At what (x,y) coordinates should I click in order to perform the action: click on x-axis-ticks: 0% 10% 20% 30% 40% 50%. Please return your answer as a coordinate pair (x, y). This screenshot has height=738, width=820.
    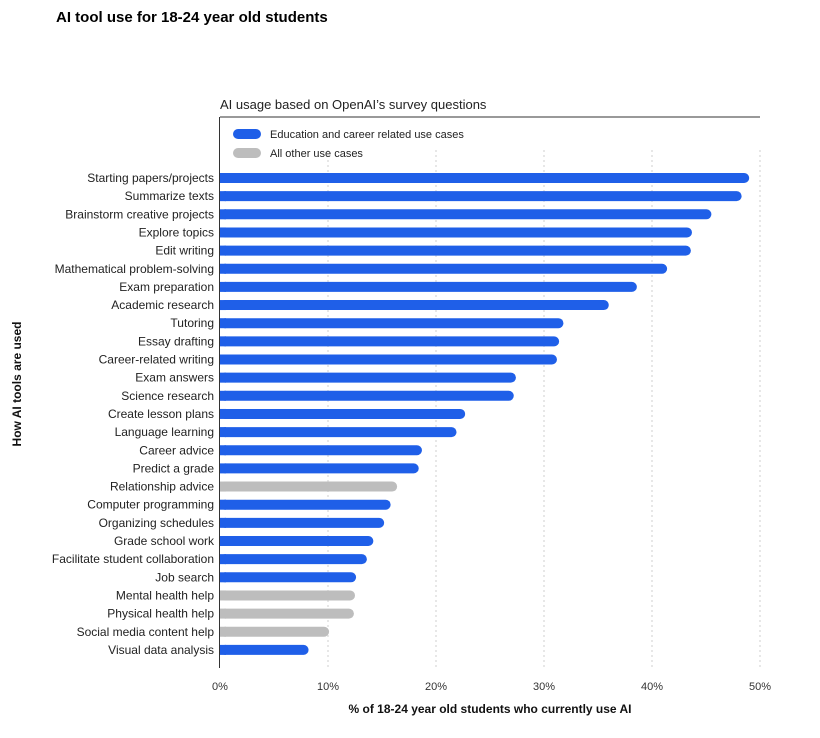
    Looking at the image, I should click on (491, 687).